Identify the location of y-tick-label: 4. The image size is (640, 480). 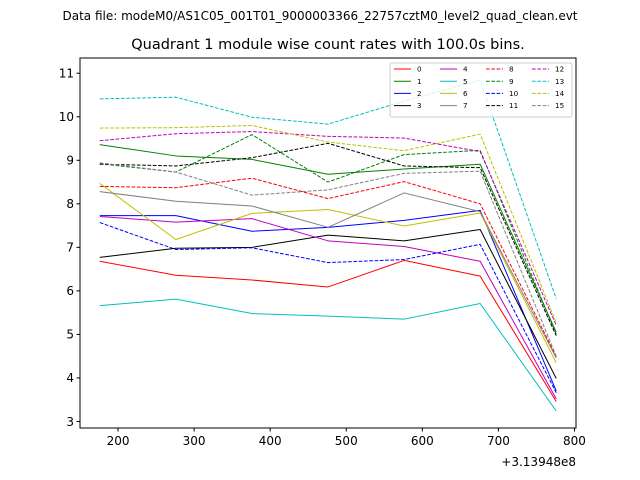
(70, 378).